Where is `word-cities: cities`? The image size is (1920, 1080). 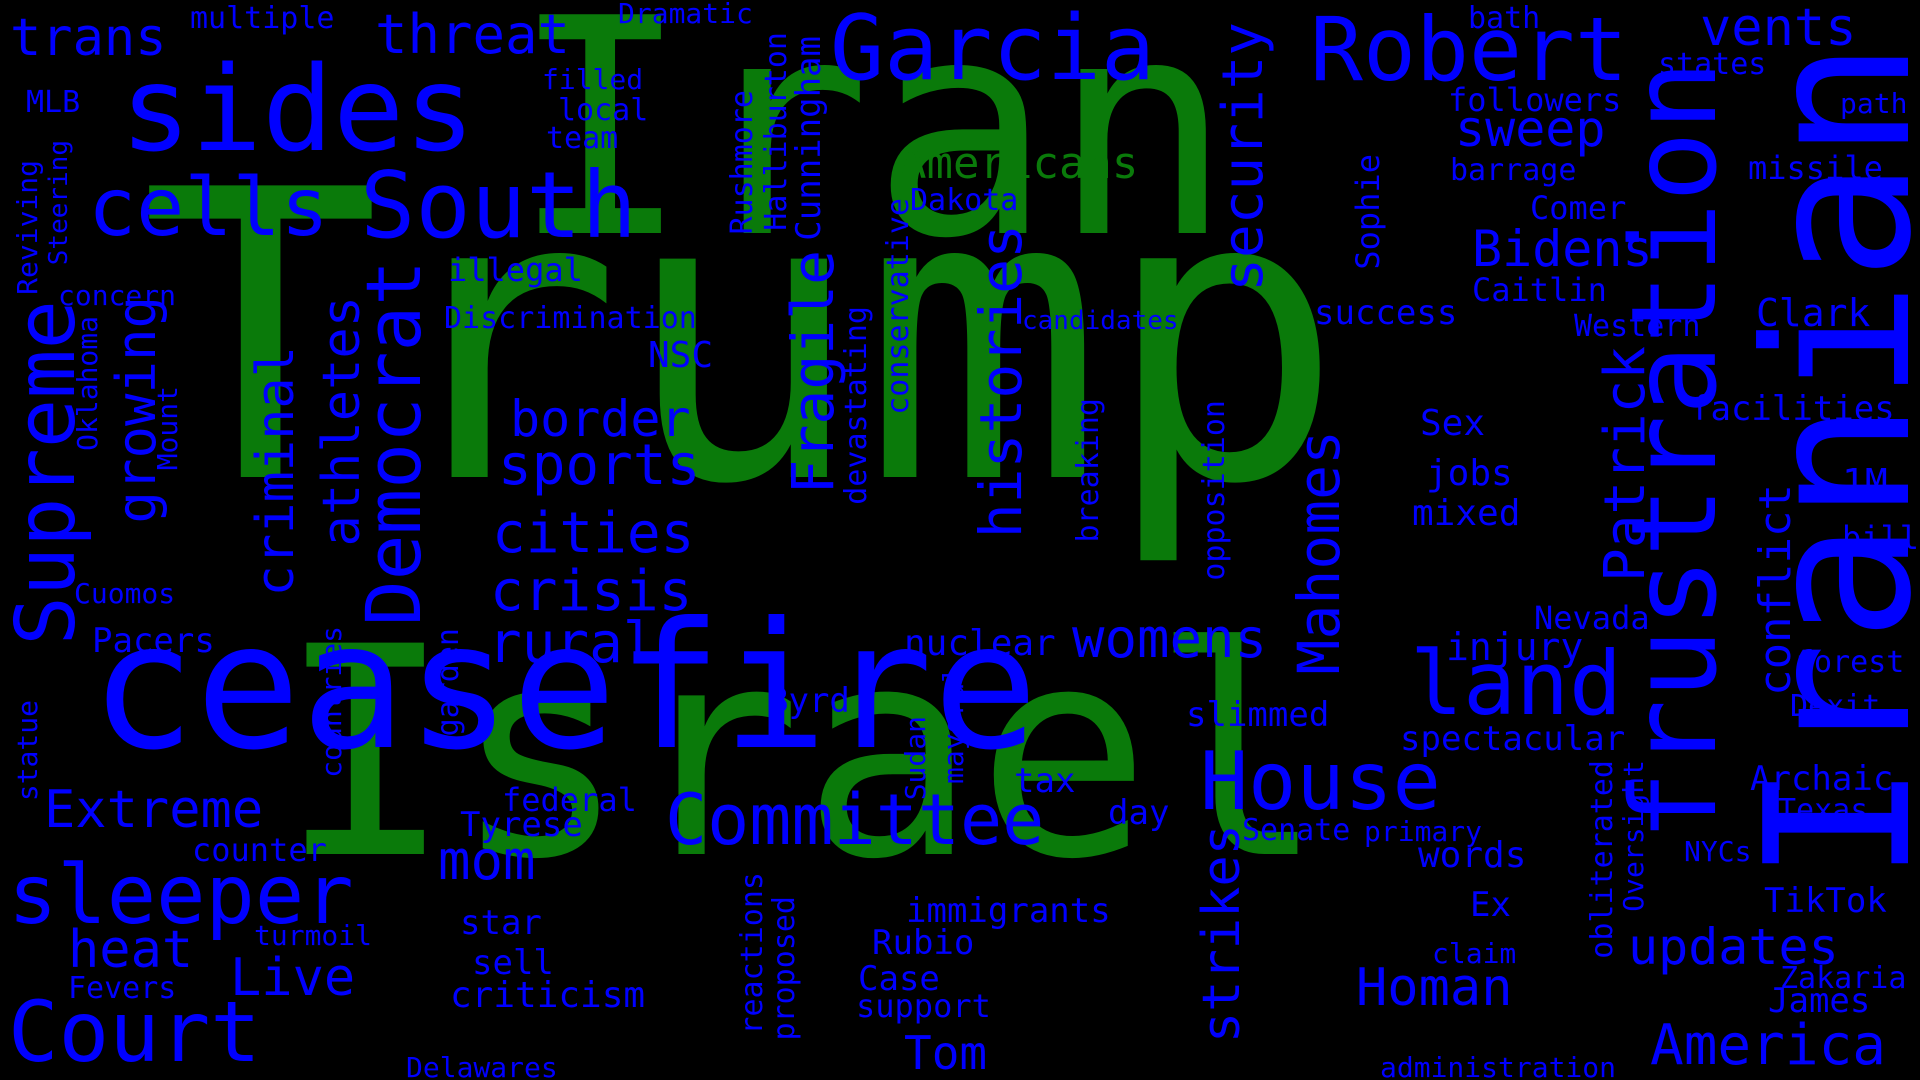 word-cities: cities is located at coordinates (593, 534).